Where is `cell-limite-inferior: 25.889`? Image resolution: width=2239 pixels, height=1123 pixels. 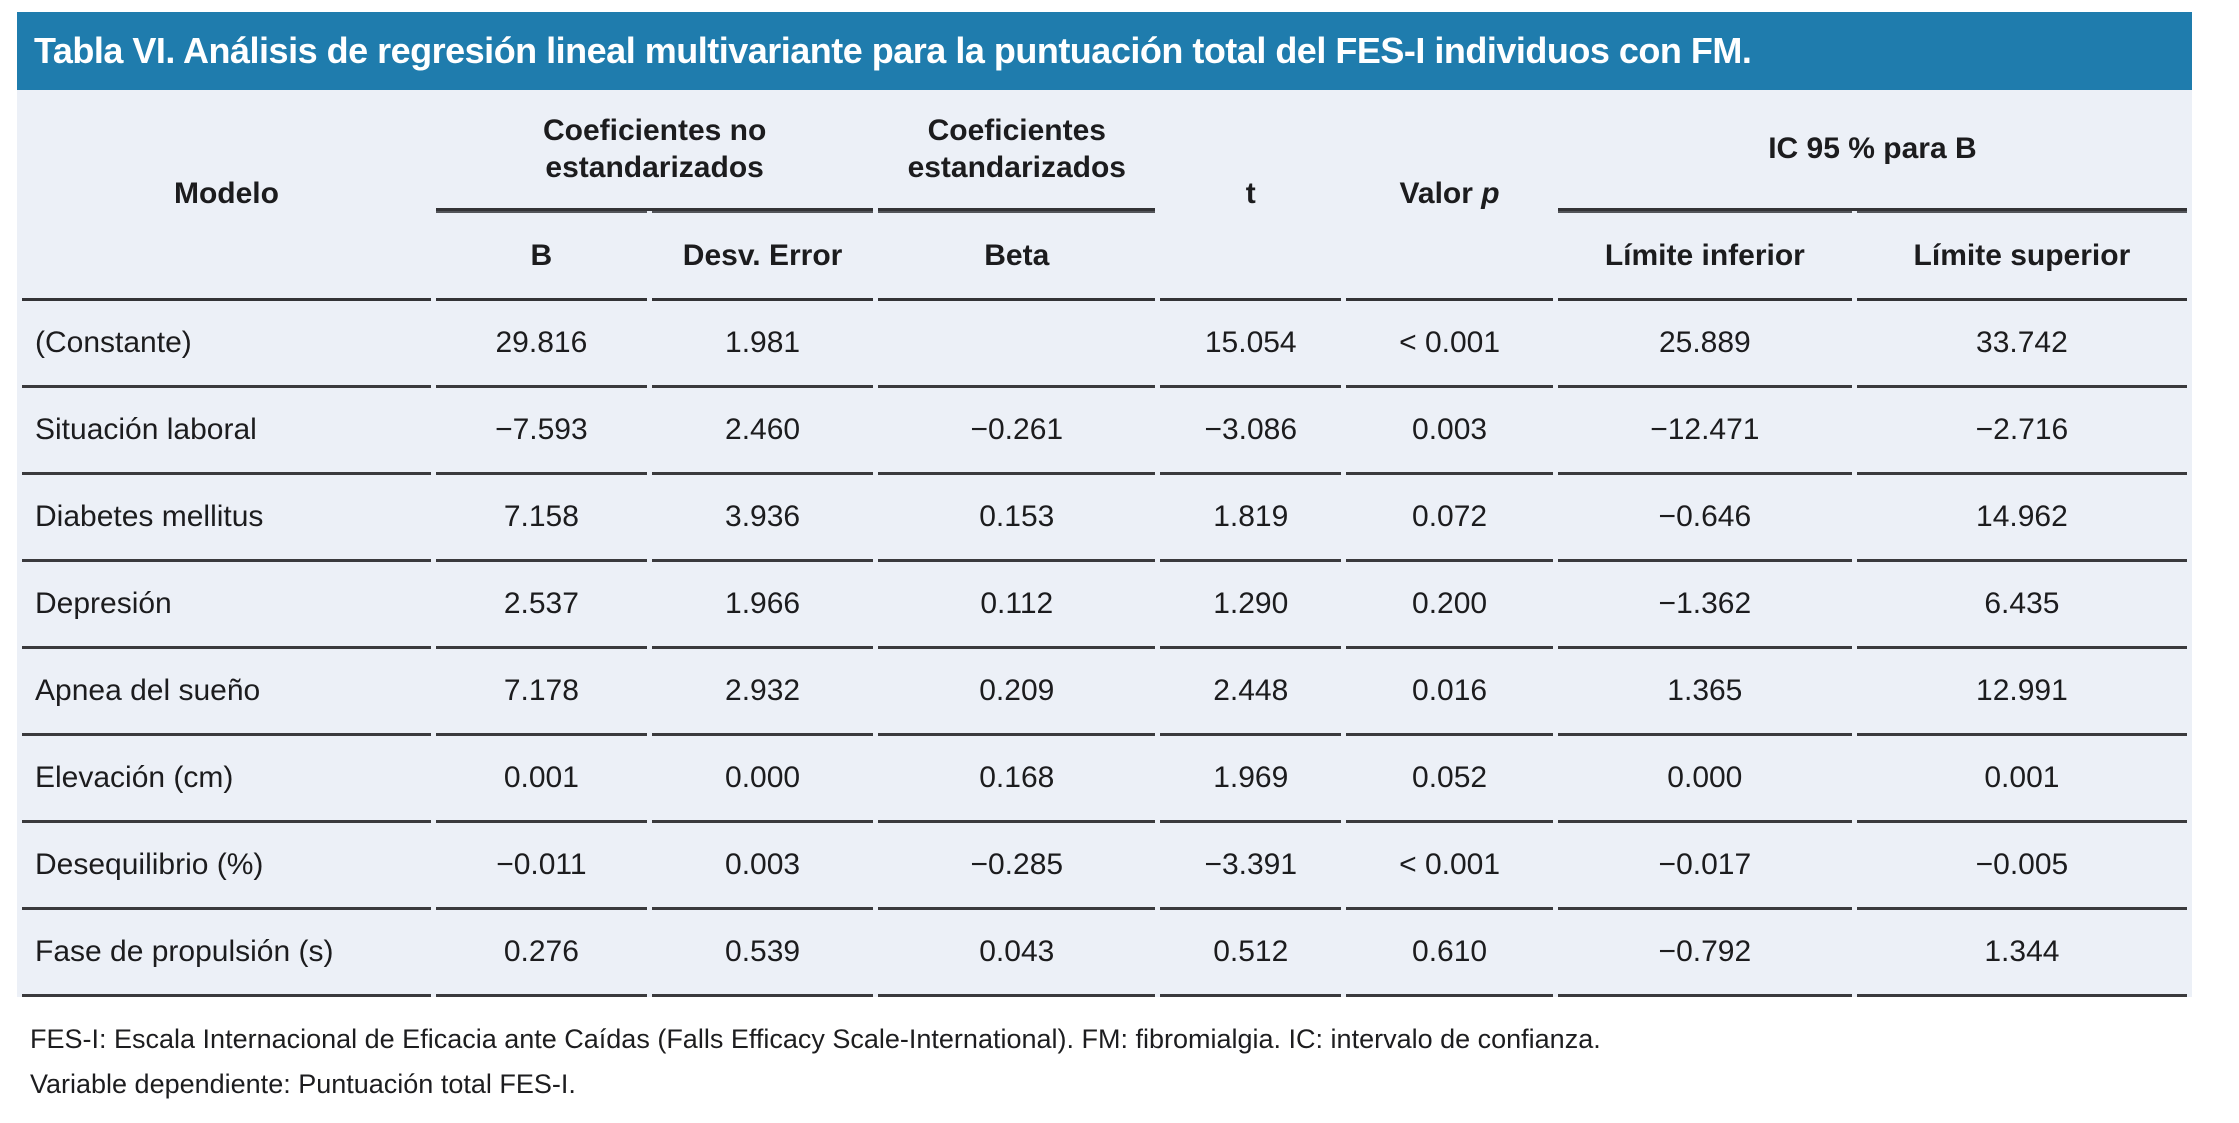 cell-limite-inferior: 25.889 is located at coordinates (1704, 344).